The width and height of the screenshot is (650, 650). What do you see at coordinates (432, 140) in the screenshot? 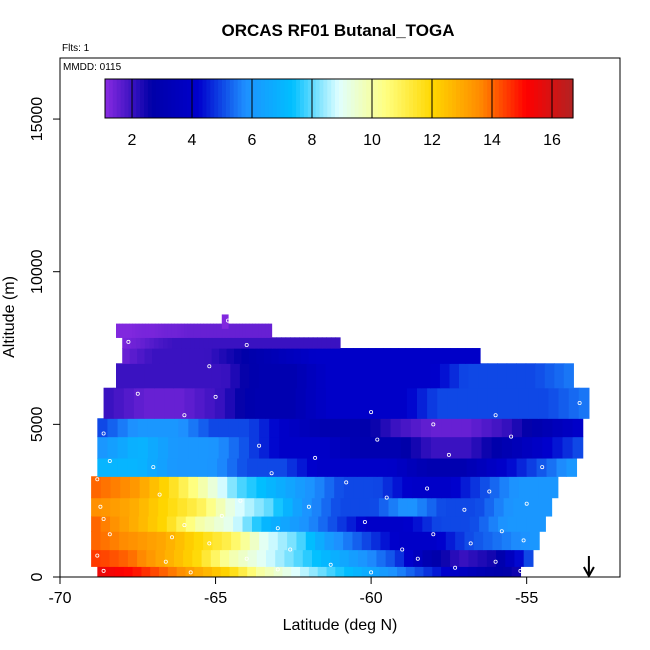
I see `colorbar-tick-label: 12` at bounding box center [432, 140].